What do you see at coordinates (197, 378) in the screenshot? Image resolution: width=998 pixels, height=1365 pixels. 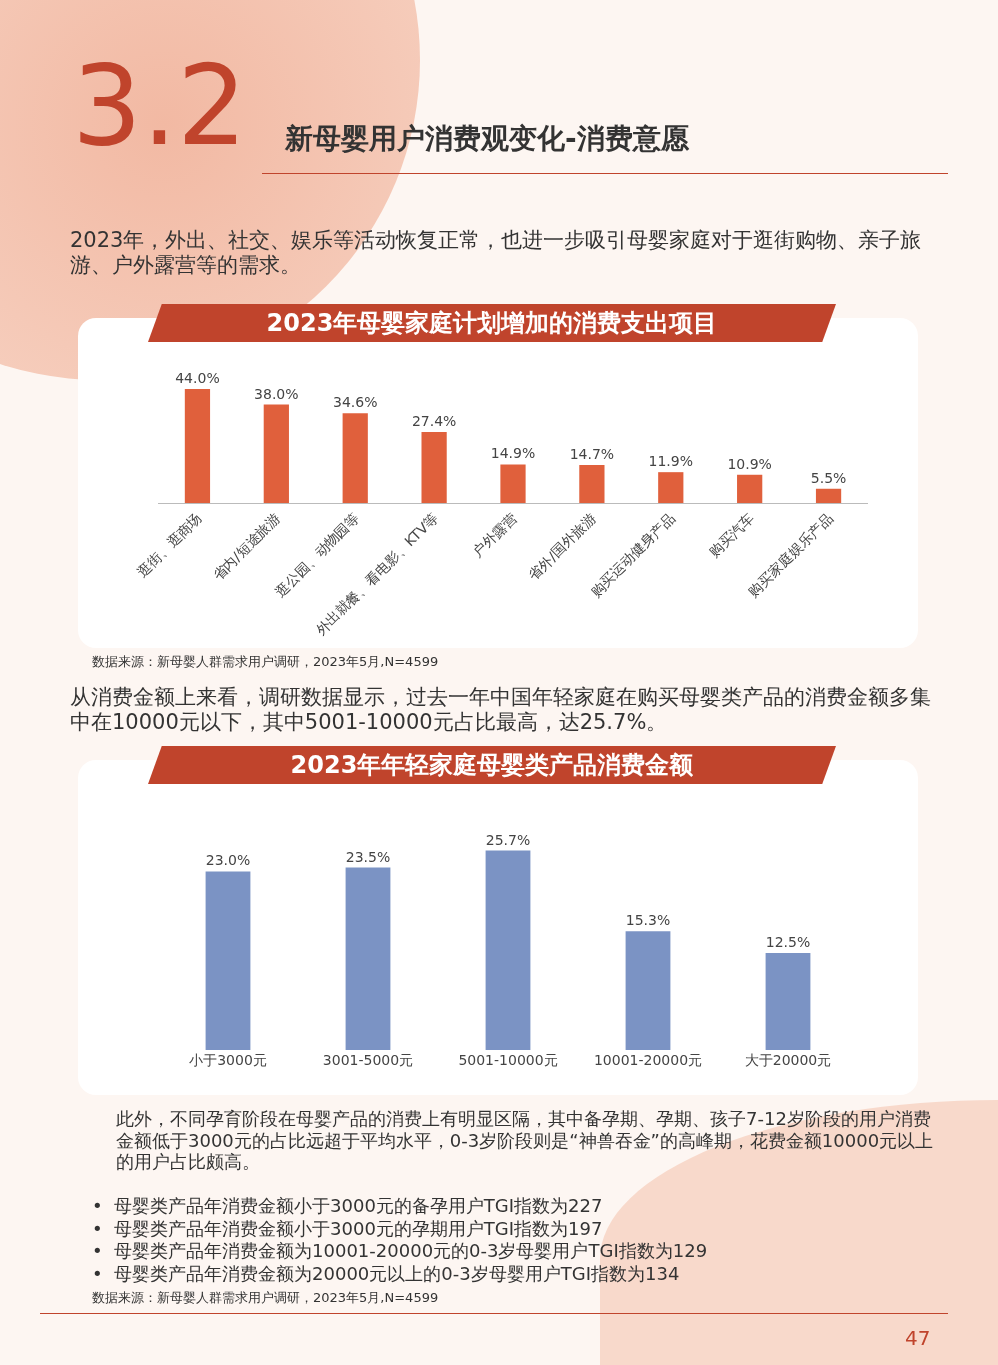 I see `data-label: 44.0%` at bounding box center [197, 378].